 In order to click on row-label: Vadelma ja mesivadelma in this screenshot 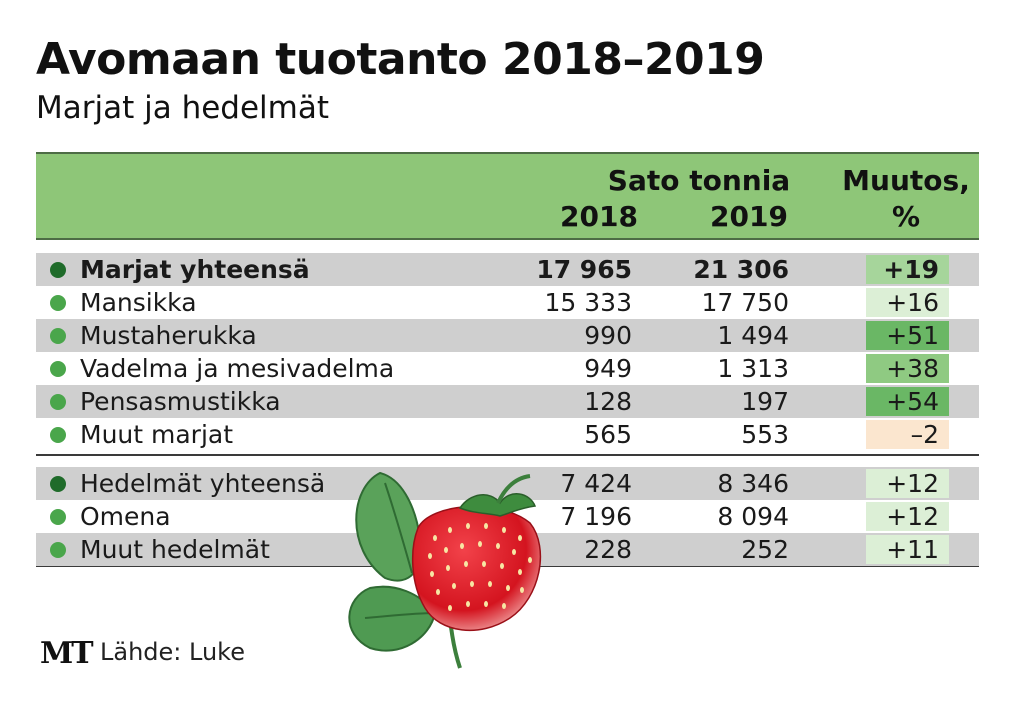, I will do `click(237, 368)`.